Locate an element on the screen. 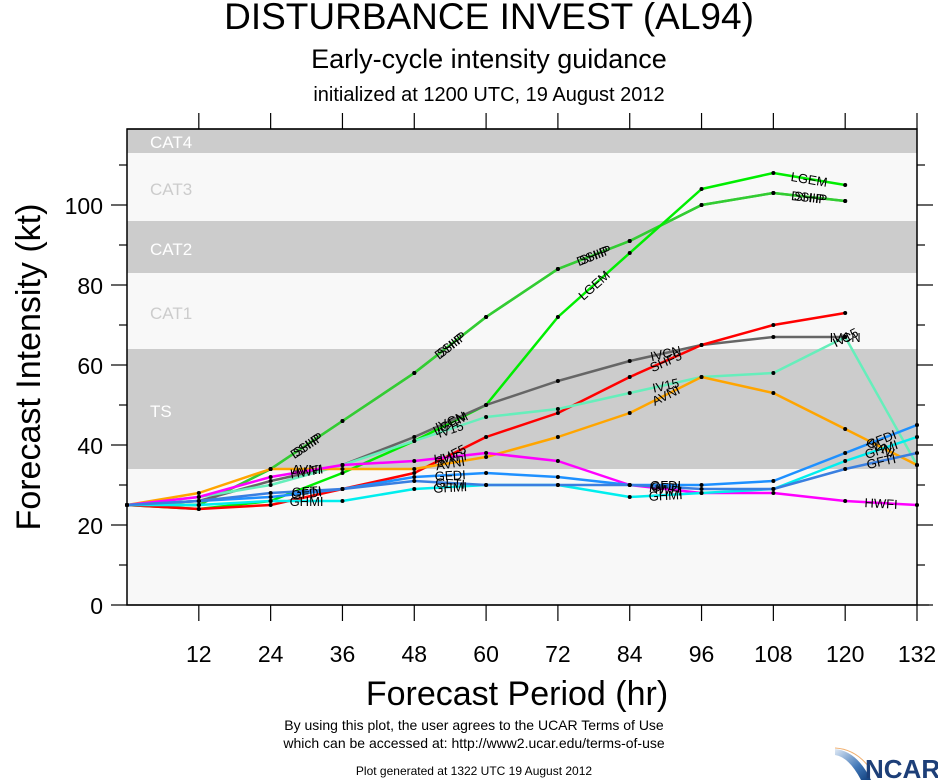  series-label: DSHP is located at coordinates (809, 197).